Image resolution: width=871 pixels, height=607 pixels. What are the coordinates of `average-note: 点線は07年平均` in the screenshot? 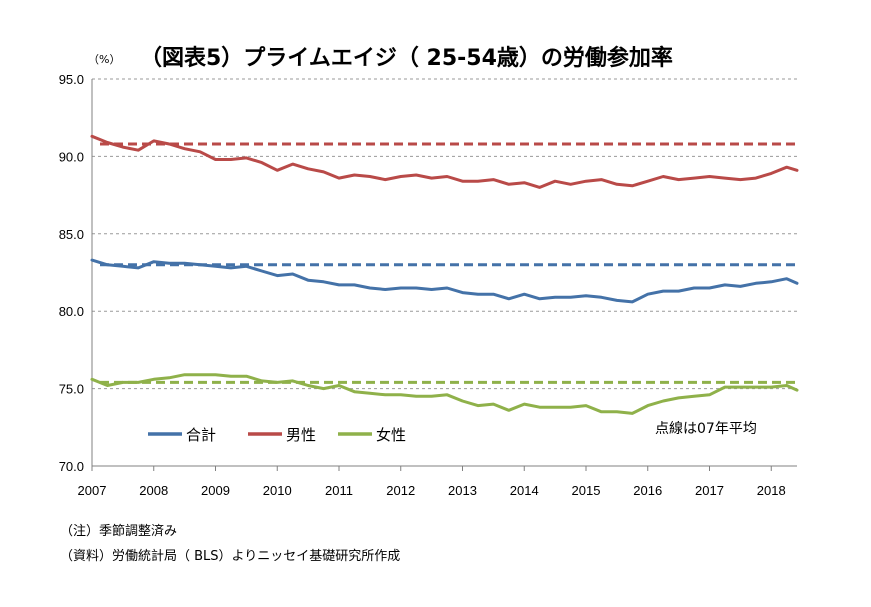 It's located at (706, 429).